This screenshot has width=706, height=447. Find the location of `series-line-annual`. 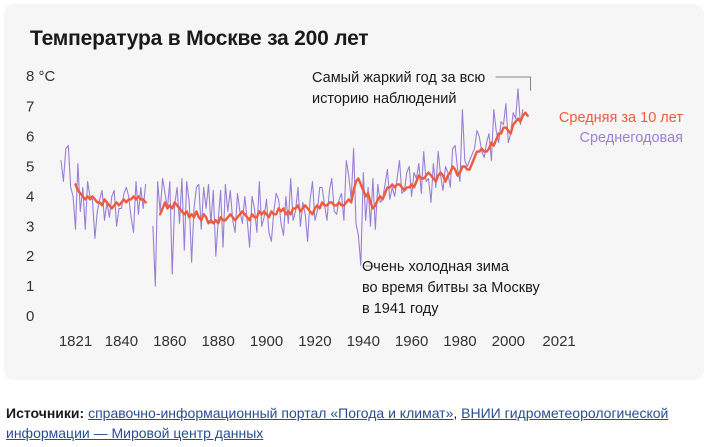

series-line-annual is located at coordinates (103, 192).